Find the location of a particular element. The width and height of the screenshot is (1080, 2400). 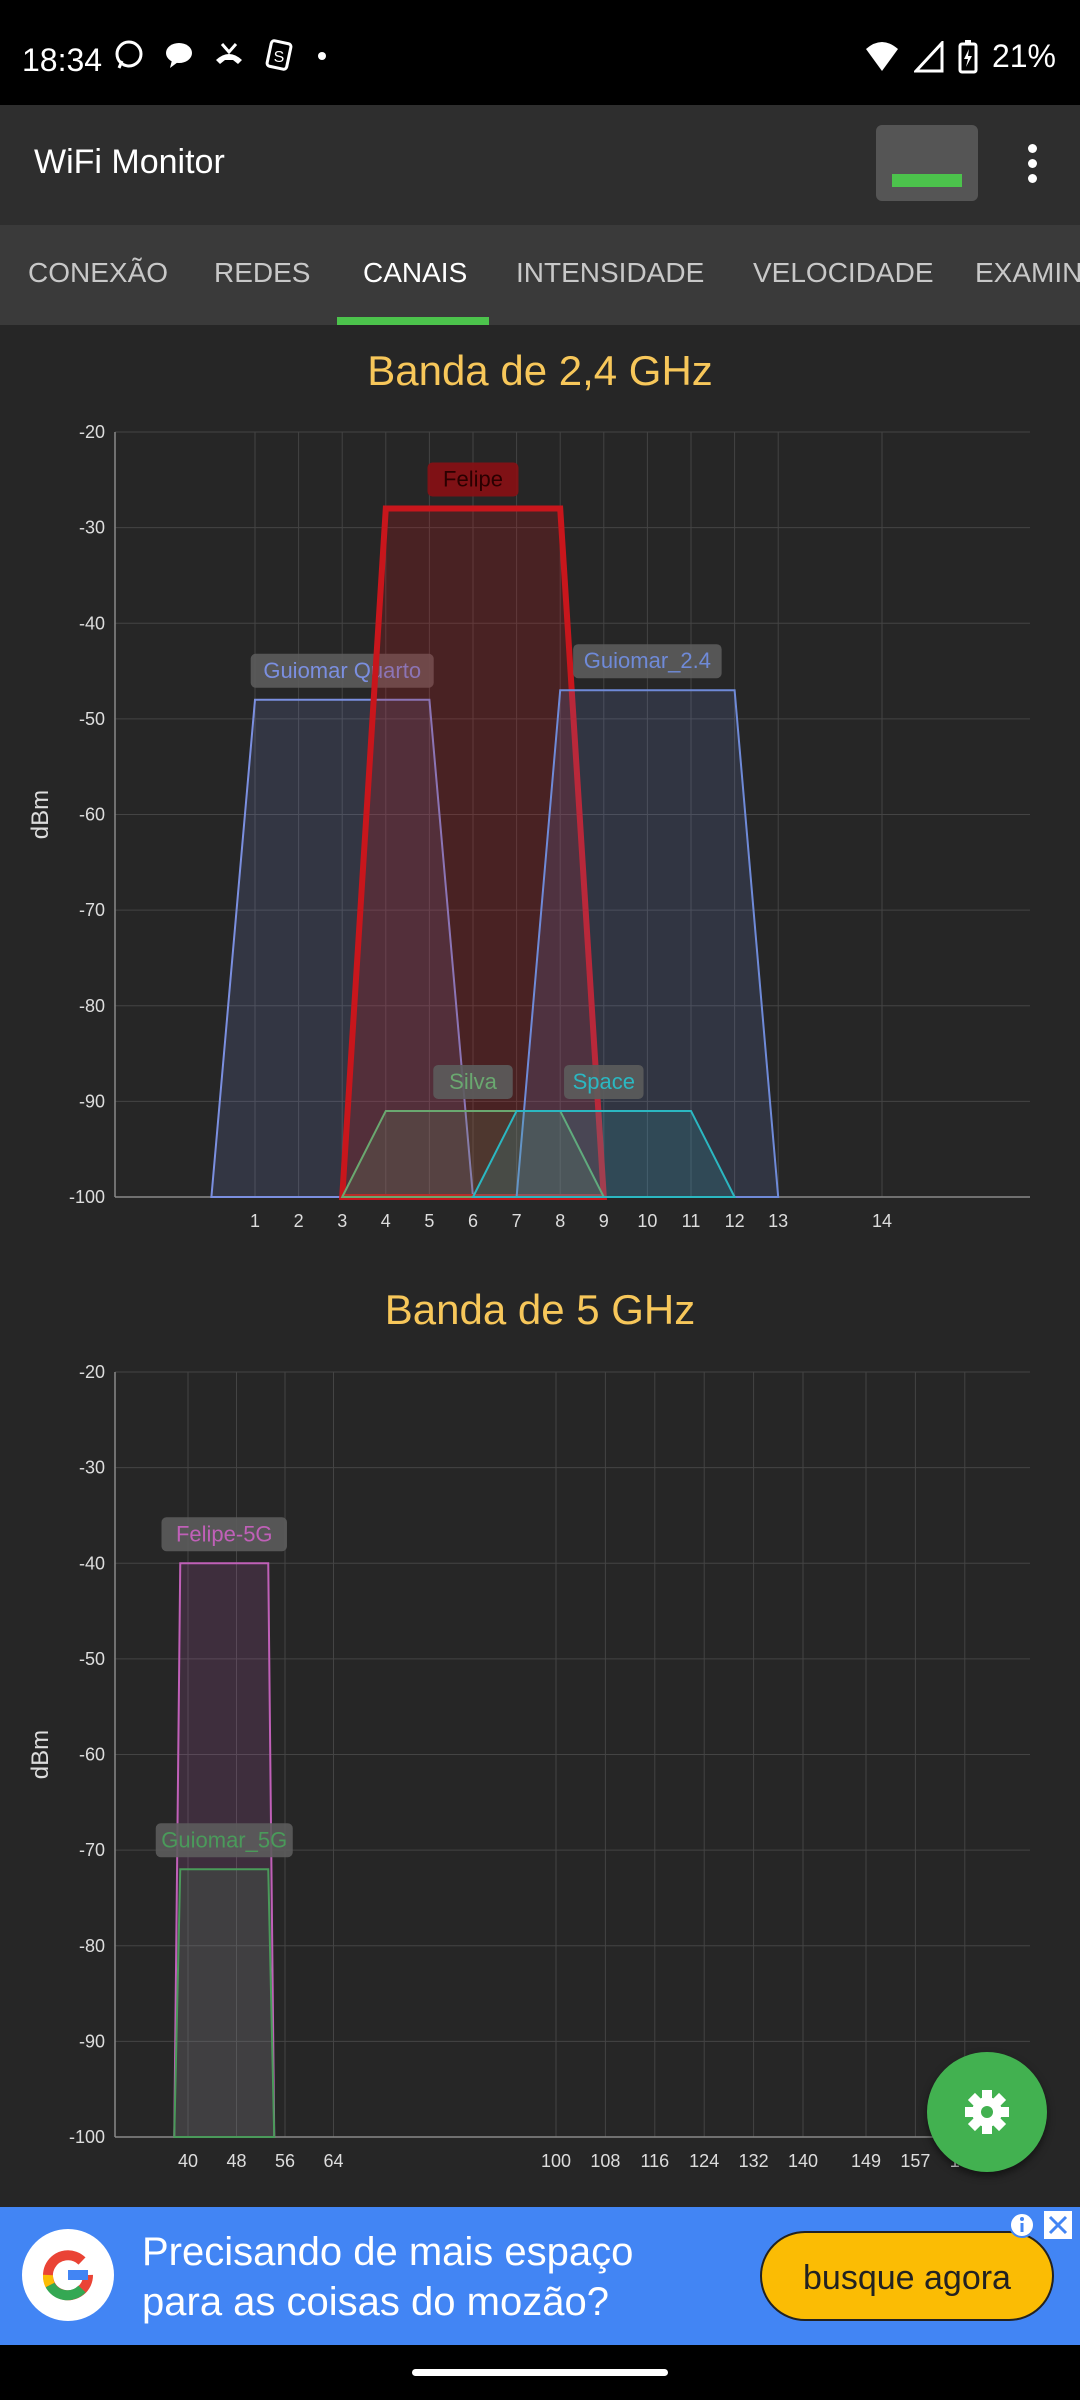

series-label: Felipe-5G is located at coordinates (224, 1533).